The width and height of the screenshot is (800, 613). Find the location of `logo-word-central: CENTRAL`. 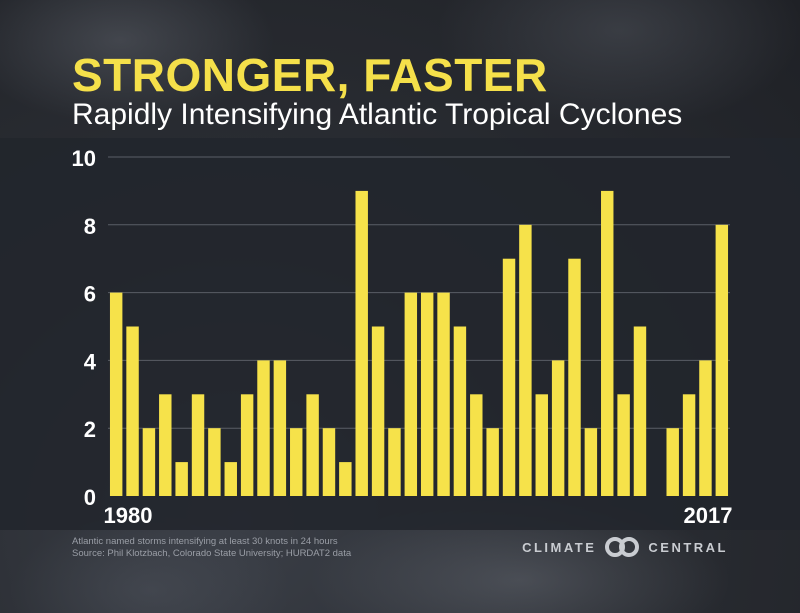

logo-word-central: CENTRAL is located at coordinates (688, 547).